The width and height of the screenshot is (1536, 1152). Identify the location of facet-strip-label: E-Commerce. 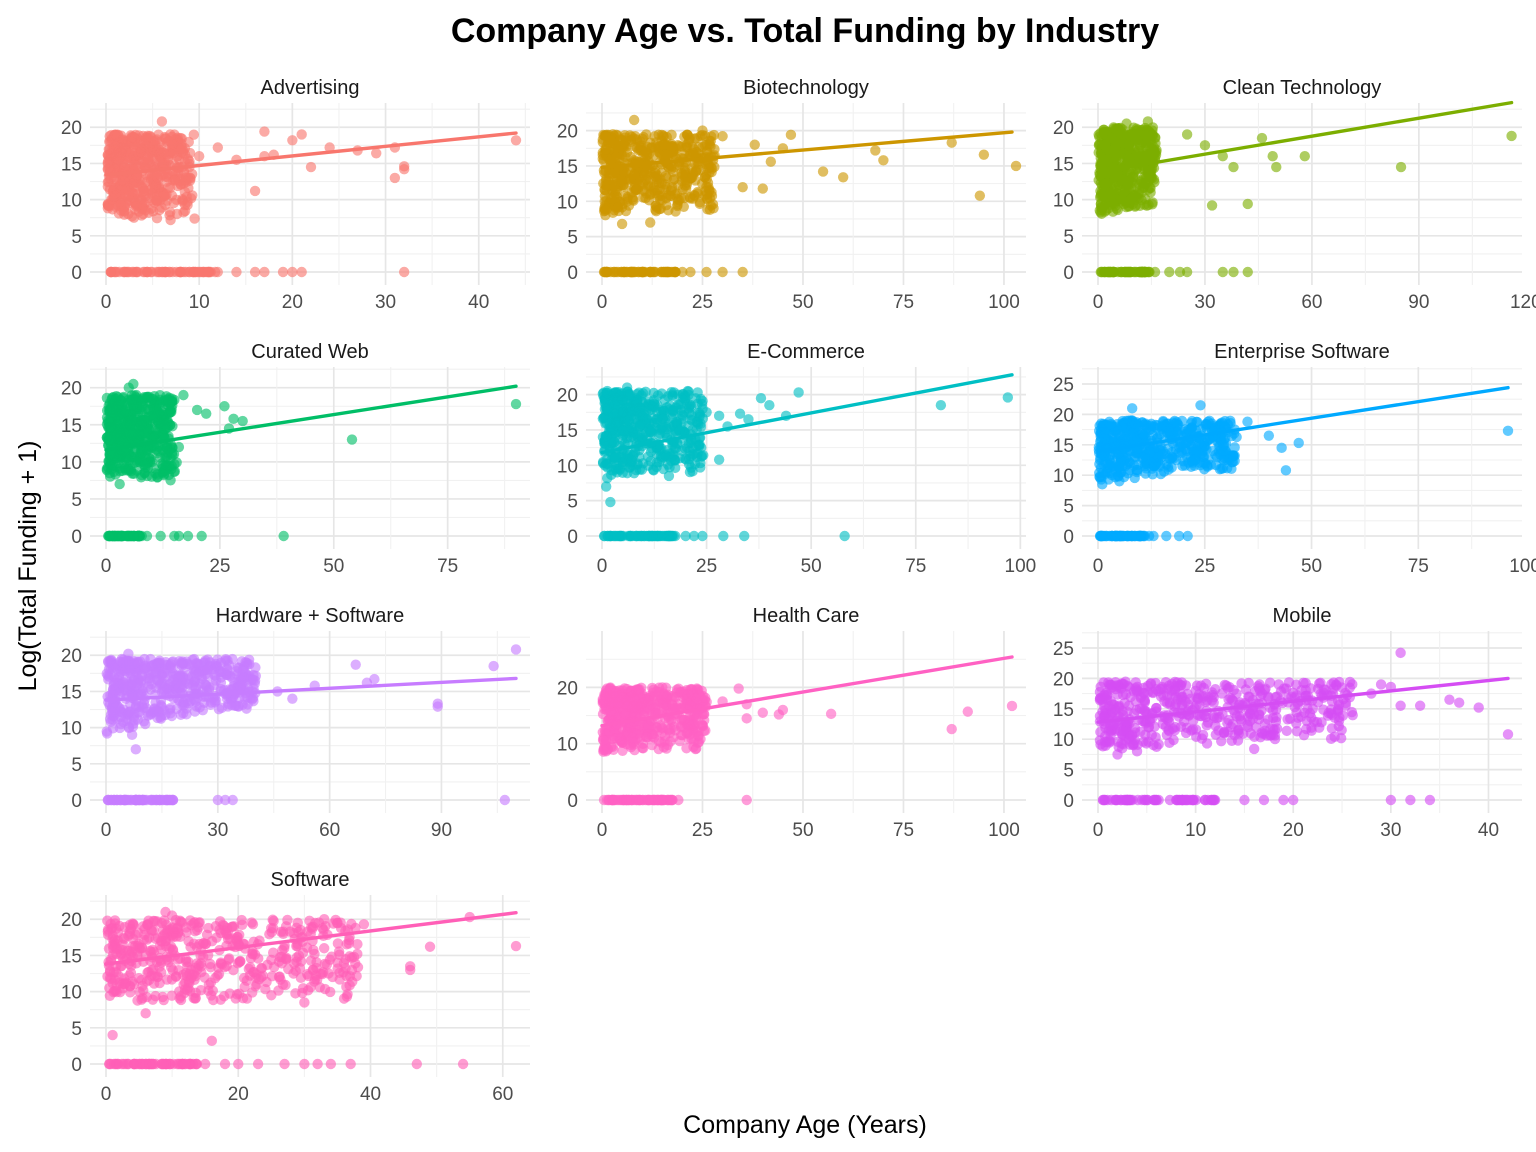
(806, 352).